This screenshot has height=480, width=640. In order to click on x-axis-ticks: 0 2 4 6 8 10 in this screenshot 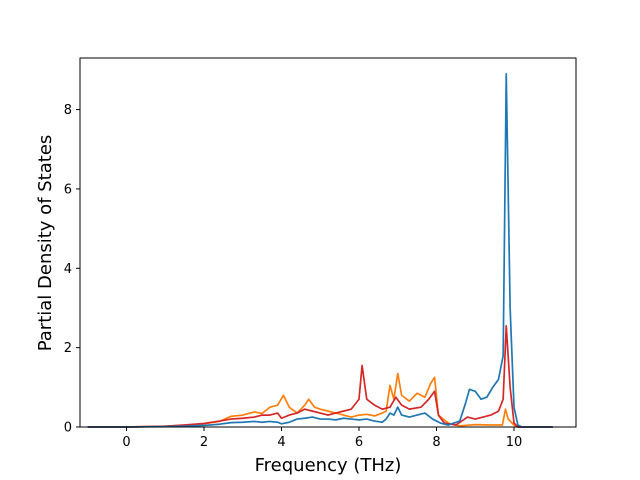, I will do `click(322, 438)`.